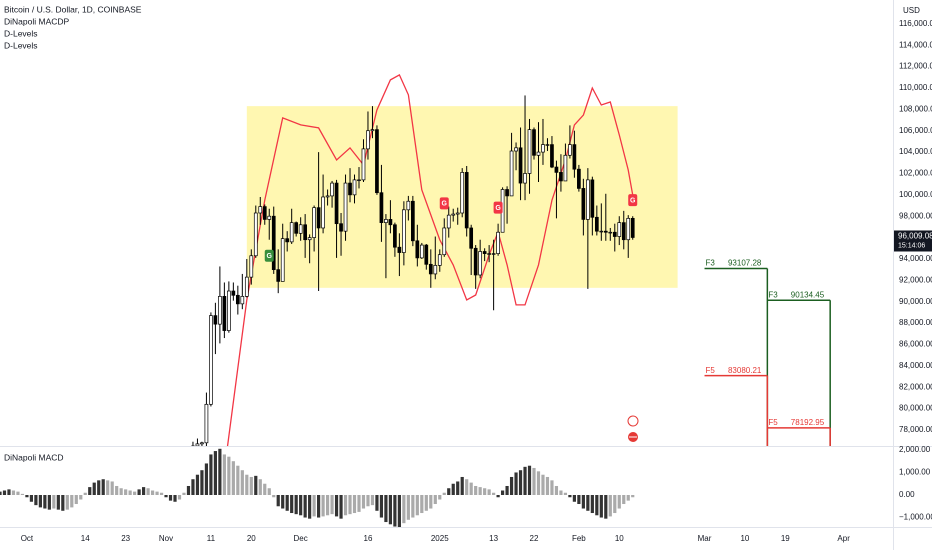 The image size is (932, 550). What do you see at coordinates (301, 538) in the screenshot?
I see `x-tick-label: Dec` at bounding box center [301, 538].